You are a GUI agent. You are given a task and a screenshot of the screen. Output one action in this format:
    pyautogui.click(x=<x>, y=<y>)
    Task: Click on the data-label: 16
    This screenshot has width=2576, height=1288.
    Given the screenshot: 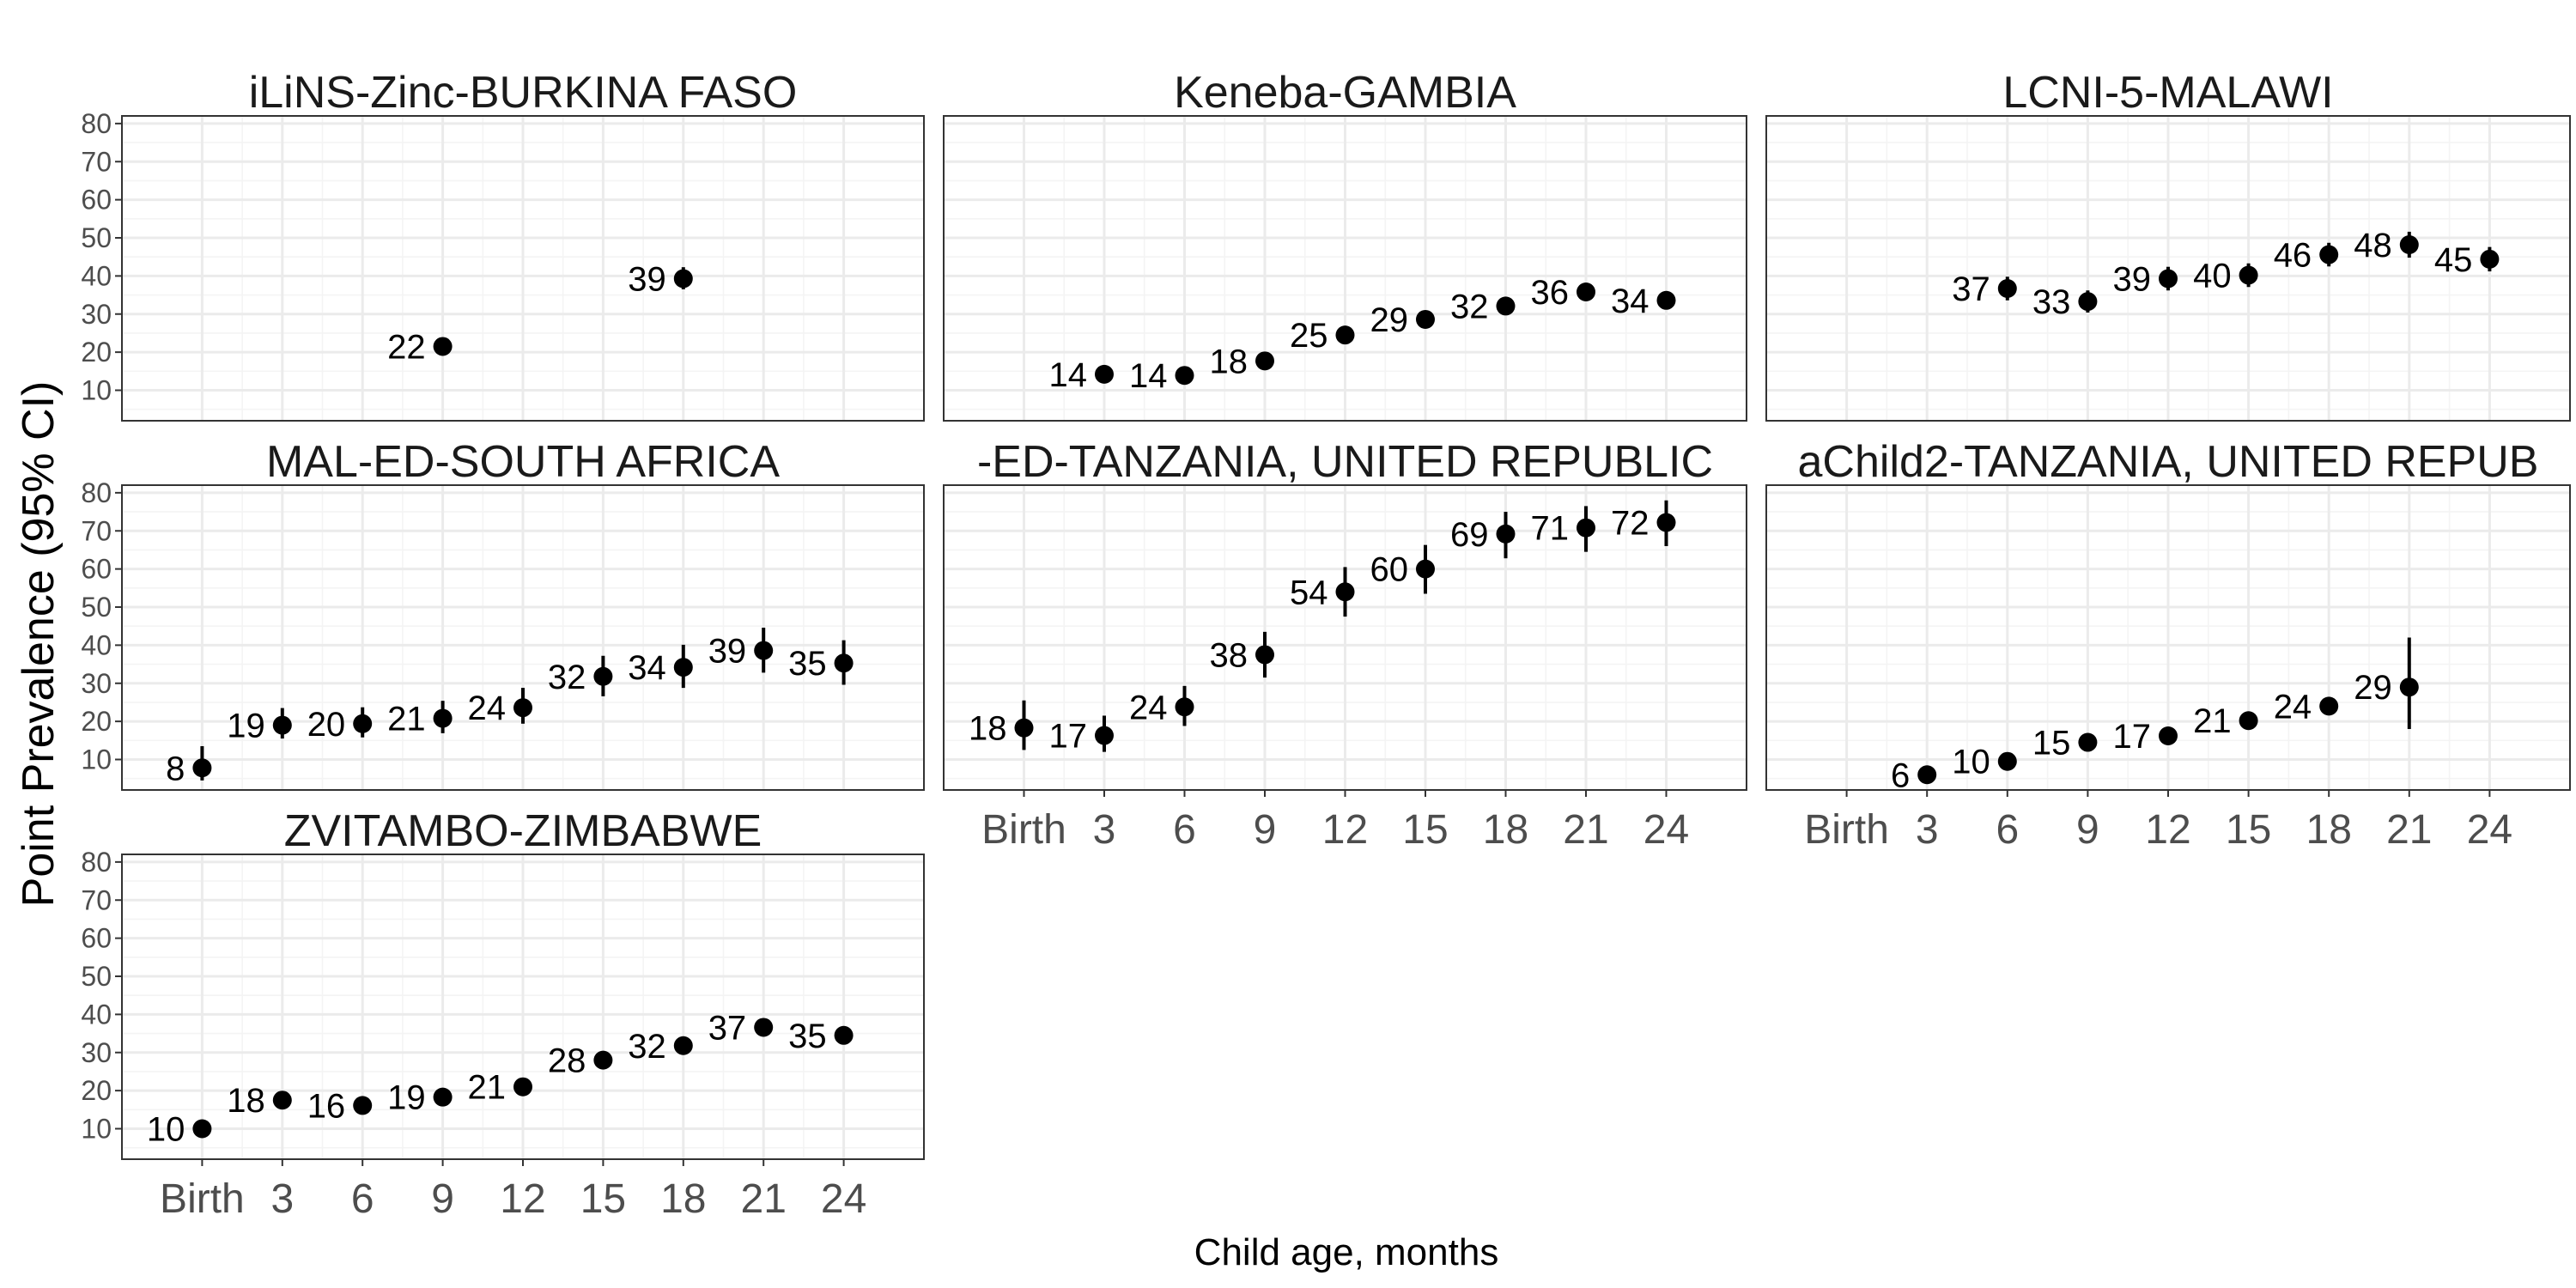 What is the action you would take?
    pyautogui.click(x=326, y=1106)
    